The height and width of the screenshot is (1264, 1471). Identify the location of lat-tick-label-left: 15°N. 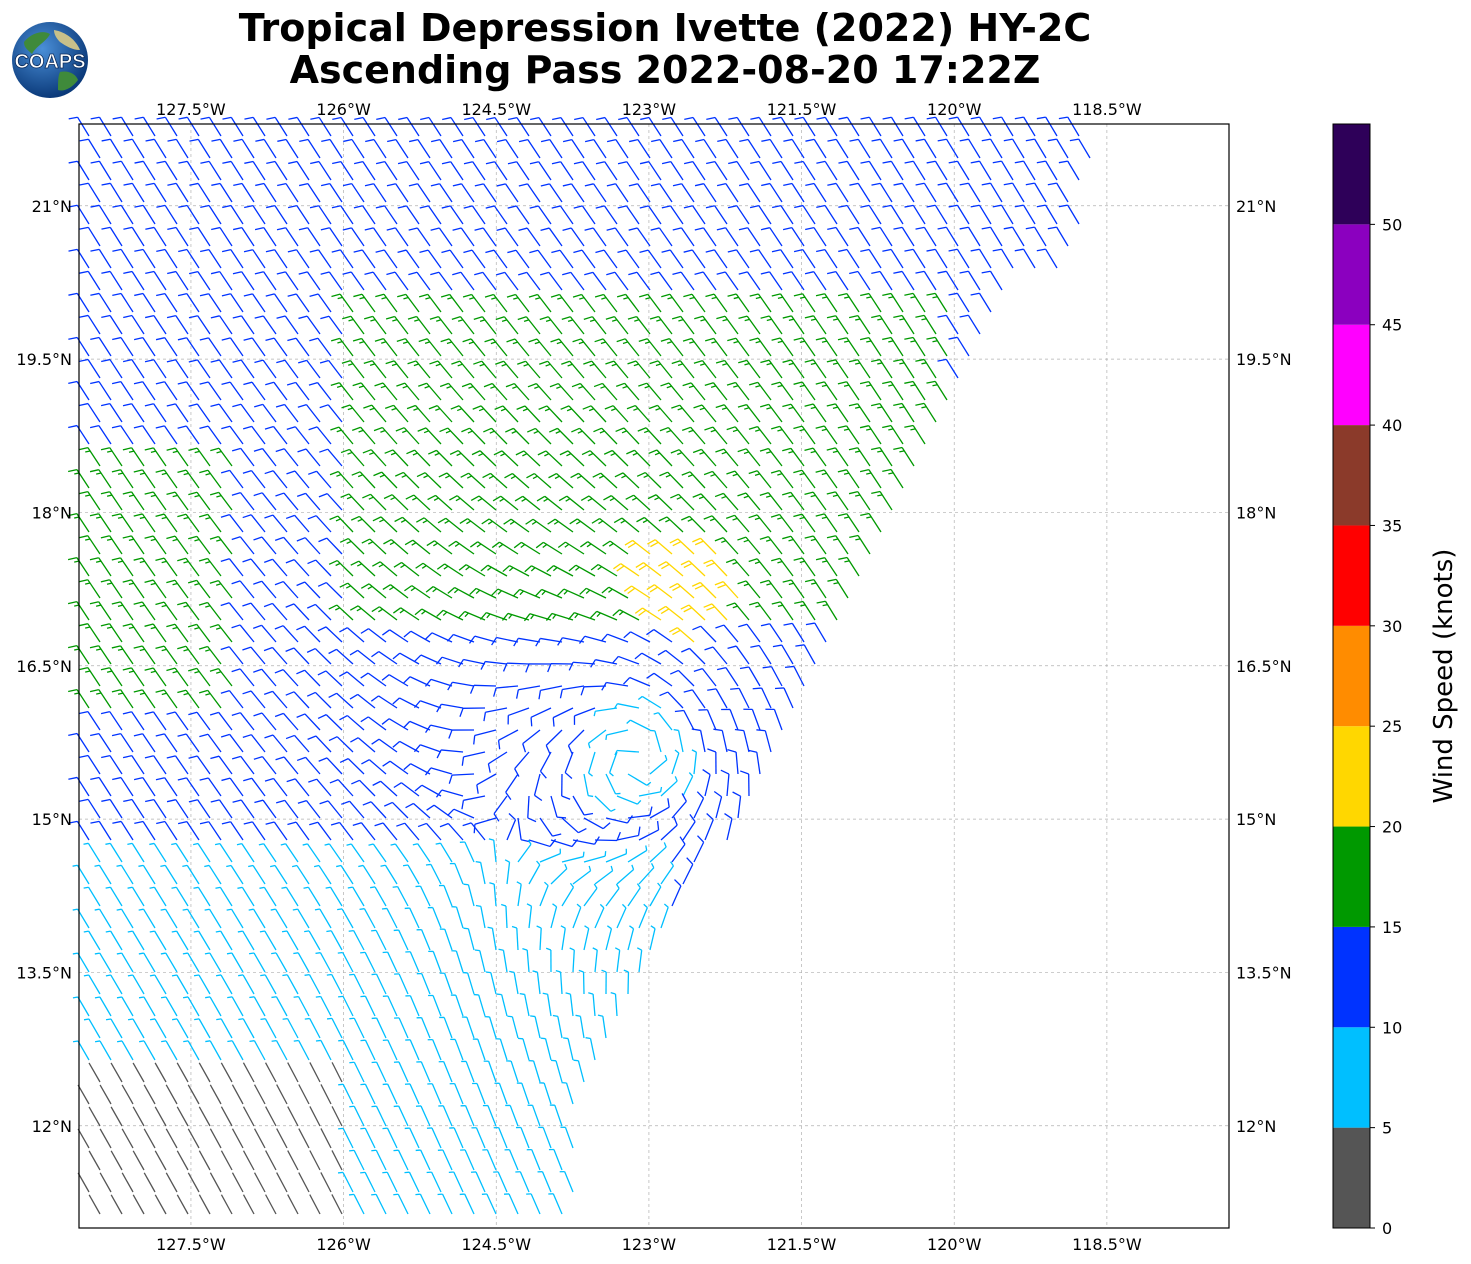
(52, 819).